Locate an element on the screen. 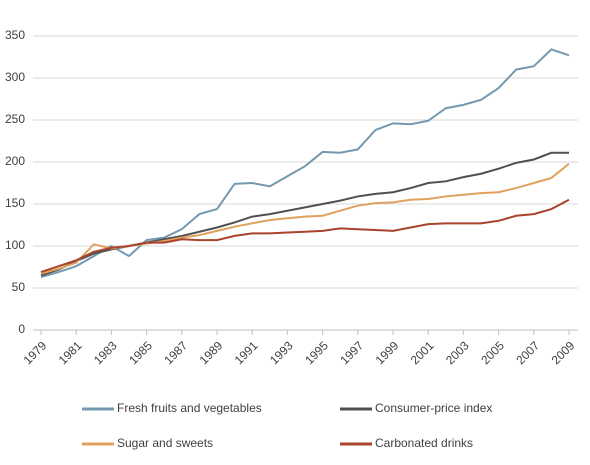  y-tick-label: 100 is located at coordinates (15, 245).